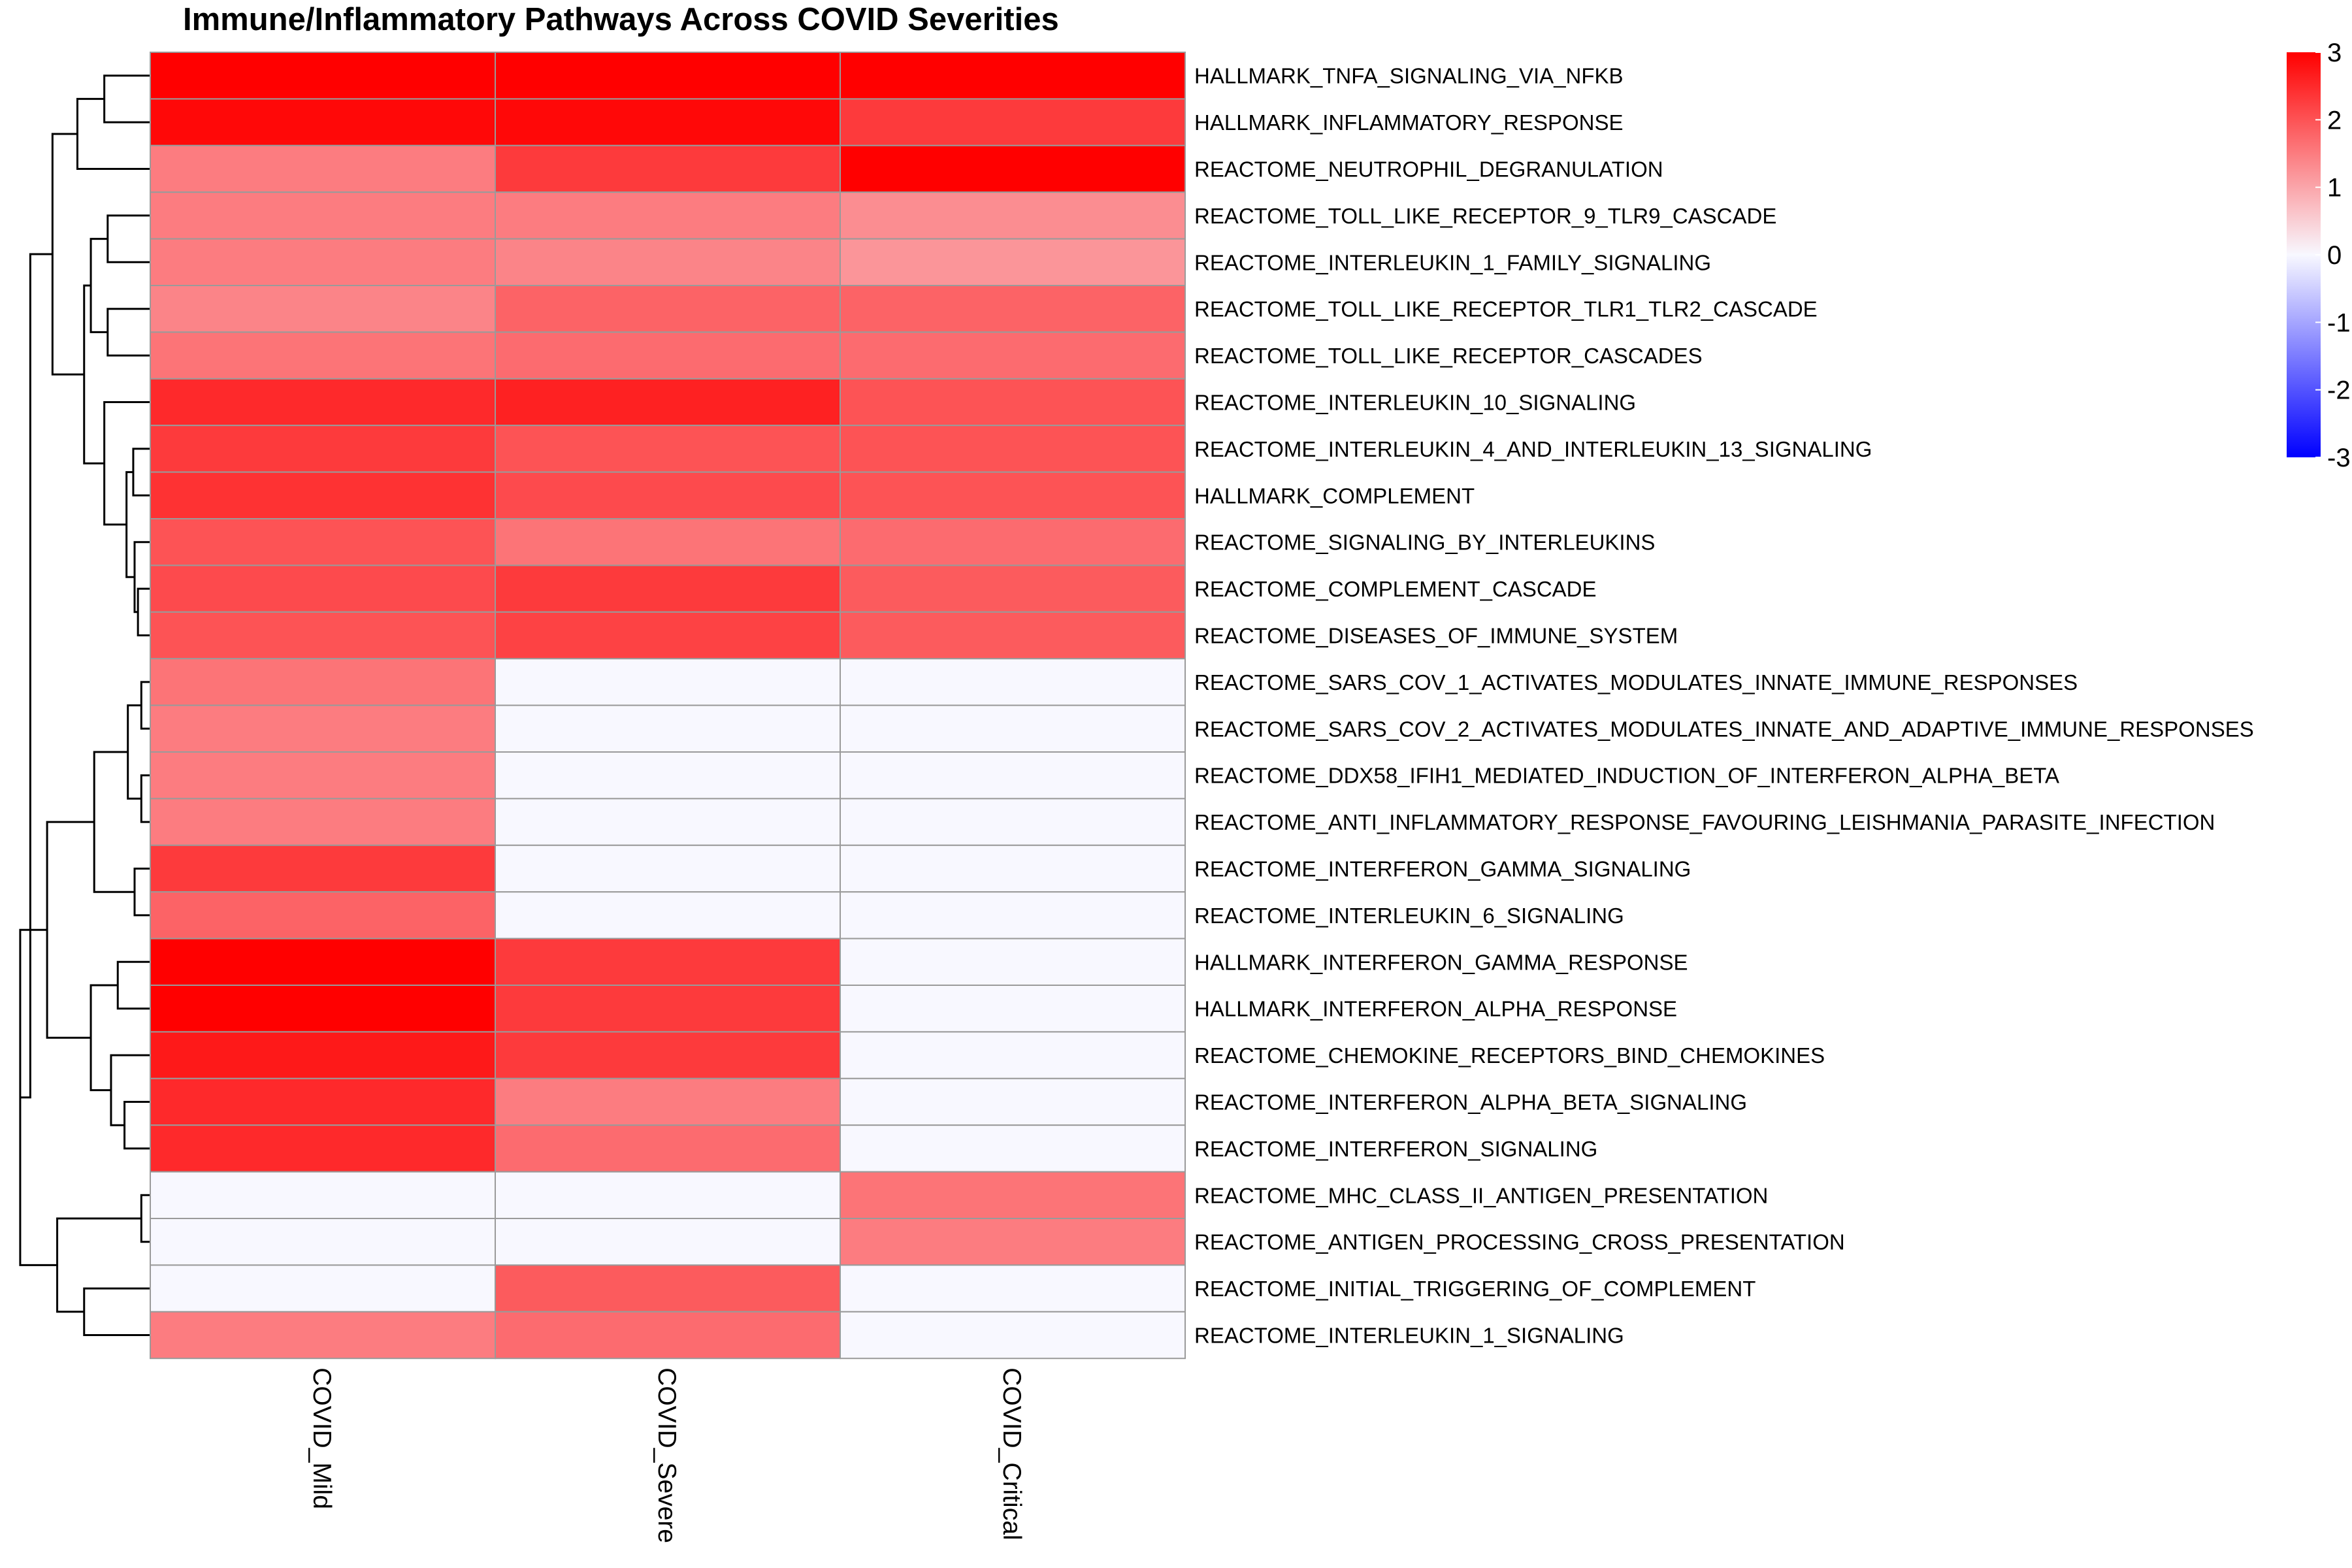 The image size is (2352, 1568). Describe the element at coordinates (322, 1438) in the screenshot. I see `column-label: COVID_Mild` at that location.